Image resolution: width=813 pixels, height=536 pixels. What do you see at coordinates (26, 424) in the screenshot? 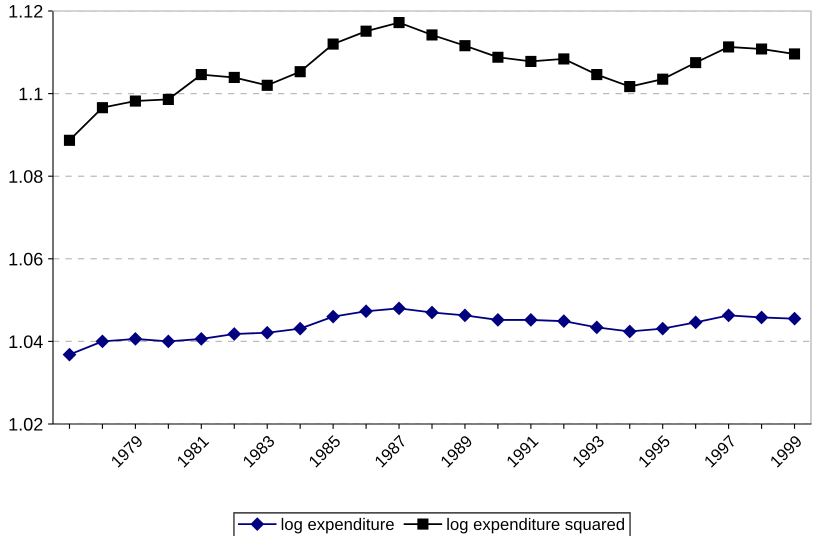
I see `y-tick-label: 1.02` at bounding box center [26, 424].